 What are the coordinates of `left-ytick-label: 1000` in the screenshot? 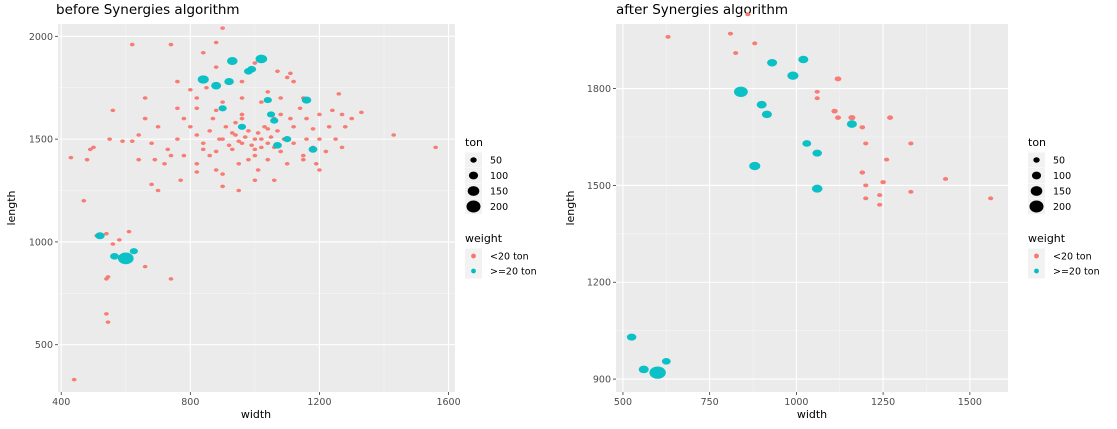 It's located at (41, 242).